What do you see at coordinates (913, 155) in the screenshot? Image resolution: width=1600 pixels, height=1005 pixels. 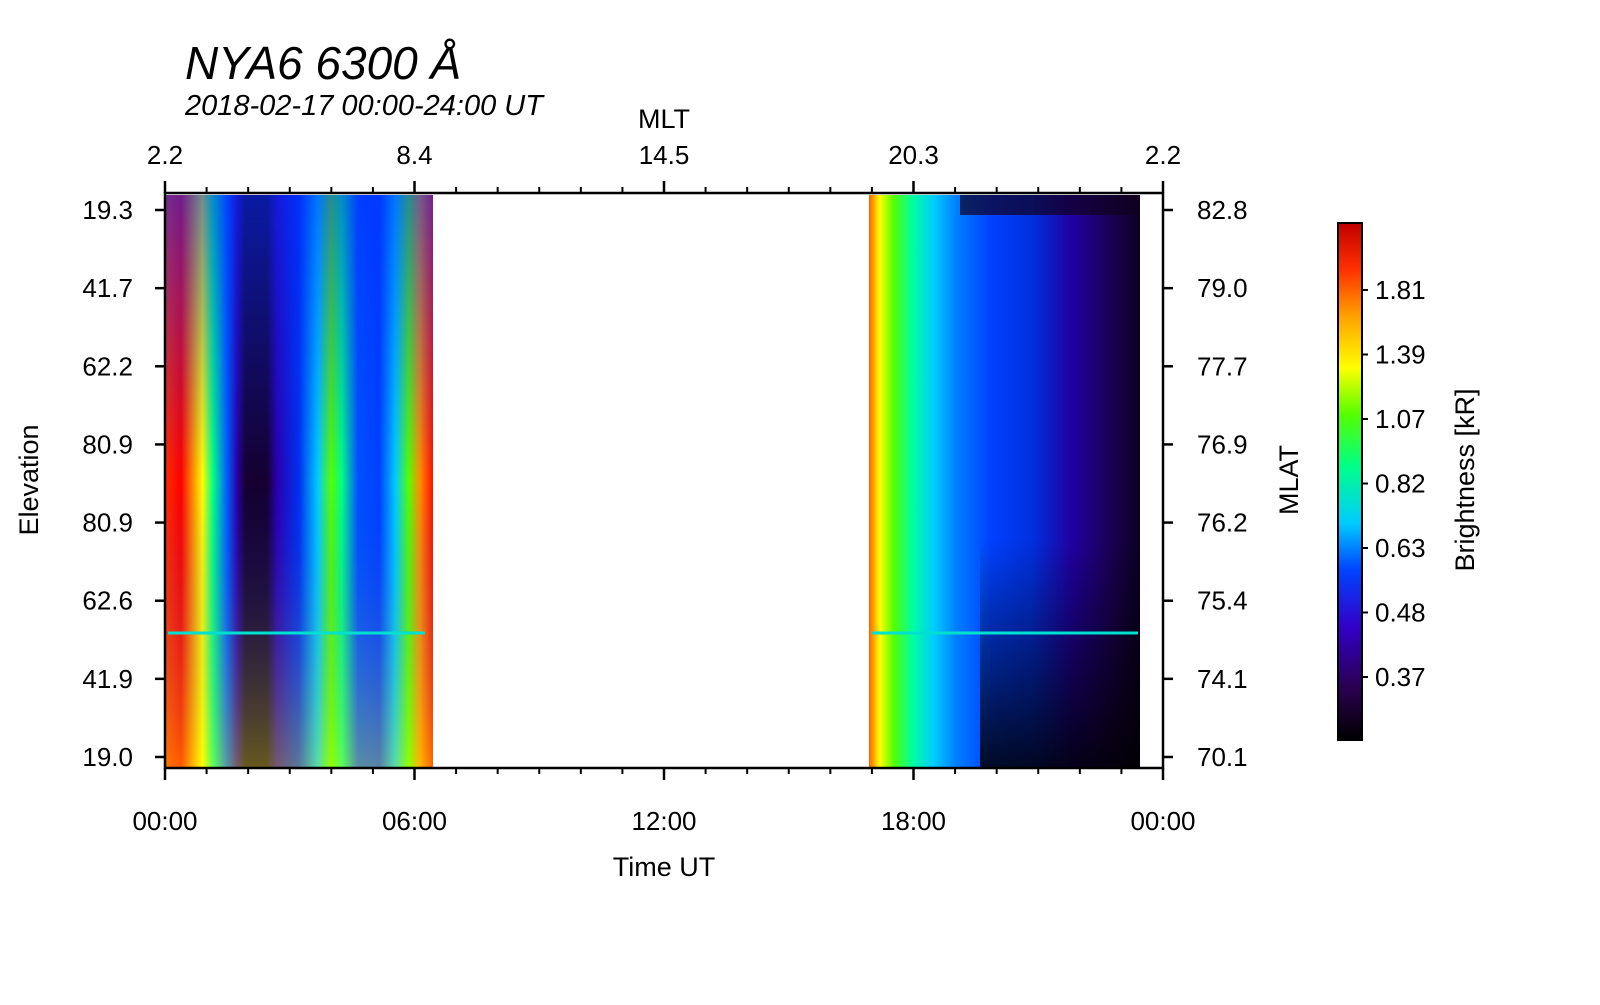 I see `x2-tick-label: 20.3` at bounding box center [913, 155].